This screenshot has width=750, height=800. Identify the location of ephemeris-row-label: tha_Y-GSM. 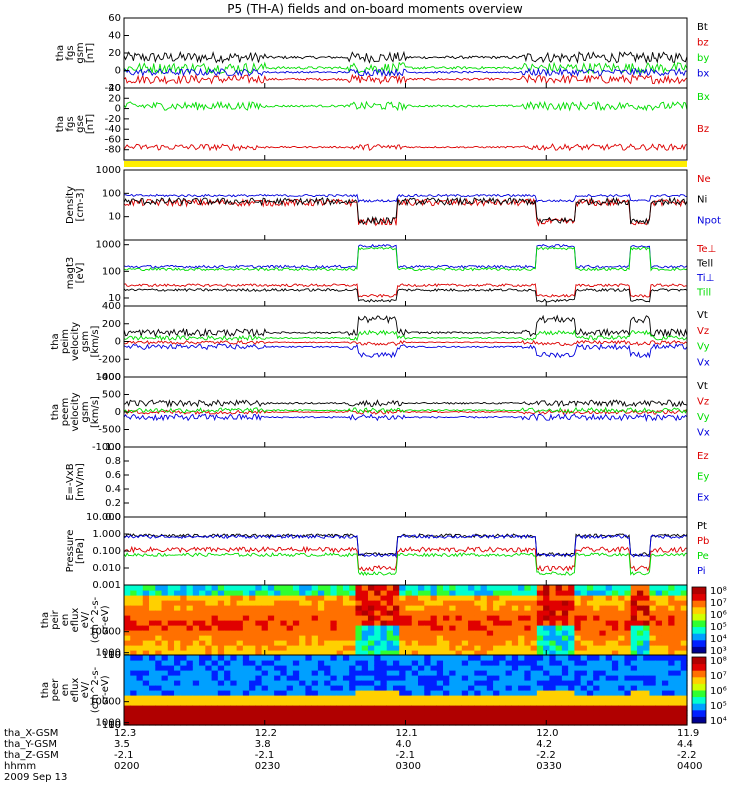
(31, 744).